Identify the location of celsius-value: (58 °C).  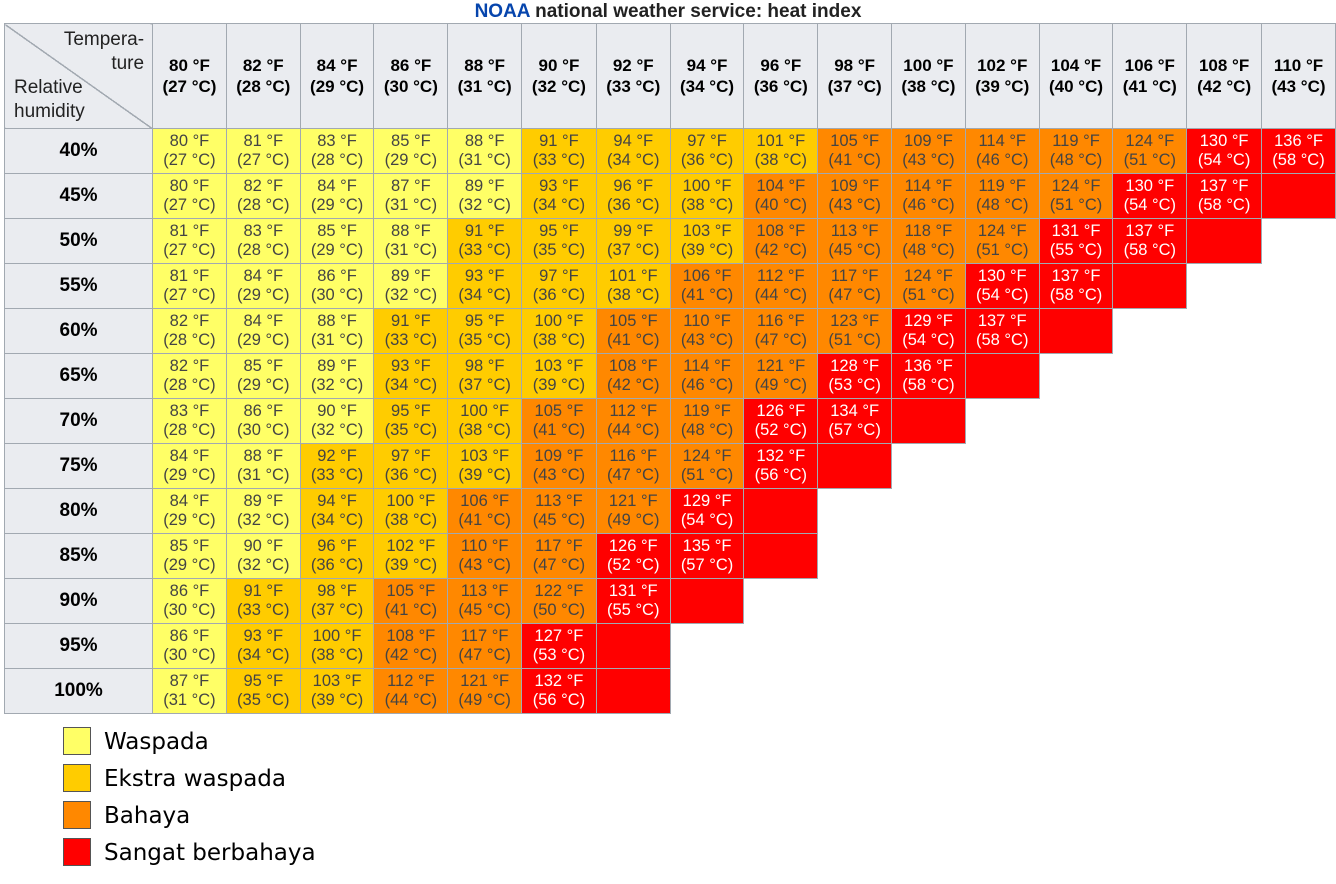
(928, 385).